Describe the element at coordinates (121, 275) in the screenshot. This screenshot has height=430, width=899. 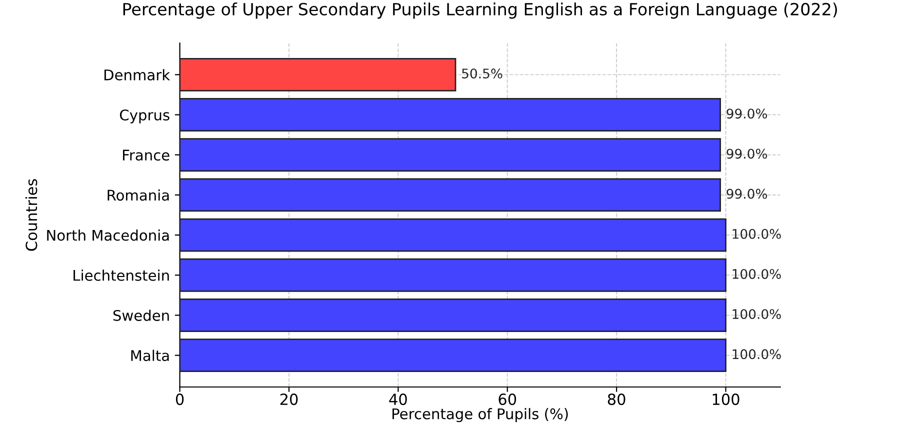
I see `y-tick-label: Liechtenstein` at that location.